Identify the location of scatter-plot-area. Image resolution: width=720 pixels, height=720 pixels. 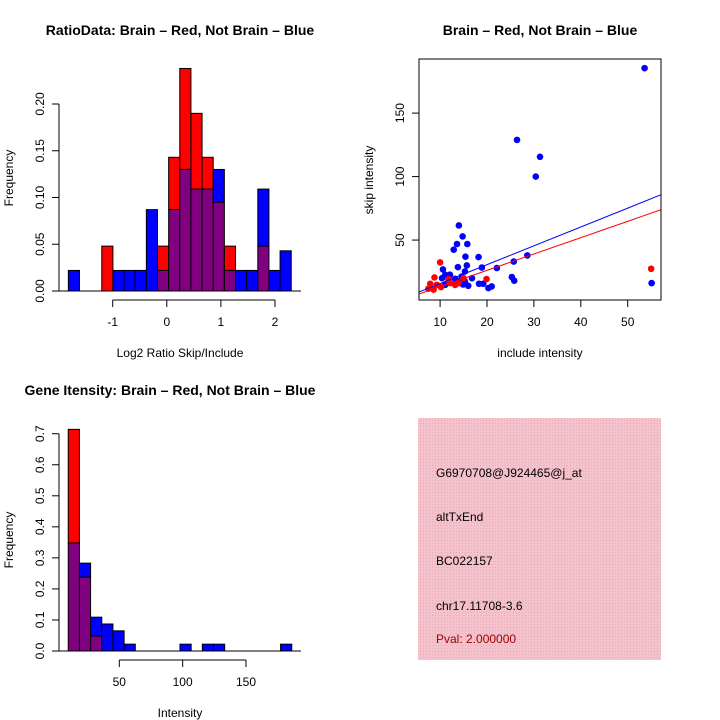
(540, 179).